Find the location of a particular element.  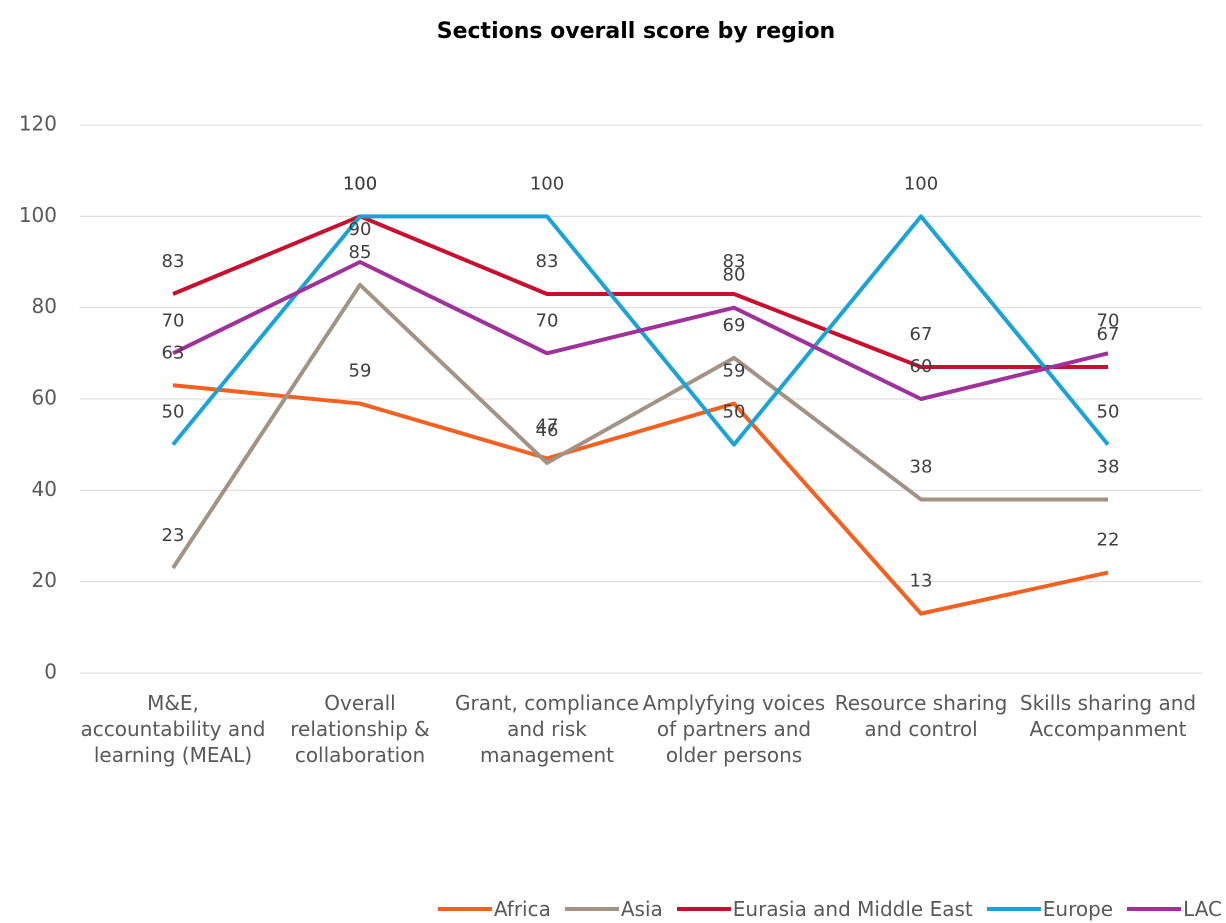

y-tick-label: 20 is located at coordinates (44, 580).